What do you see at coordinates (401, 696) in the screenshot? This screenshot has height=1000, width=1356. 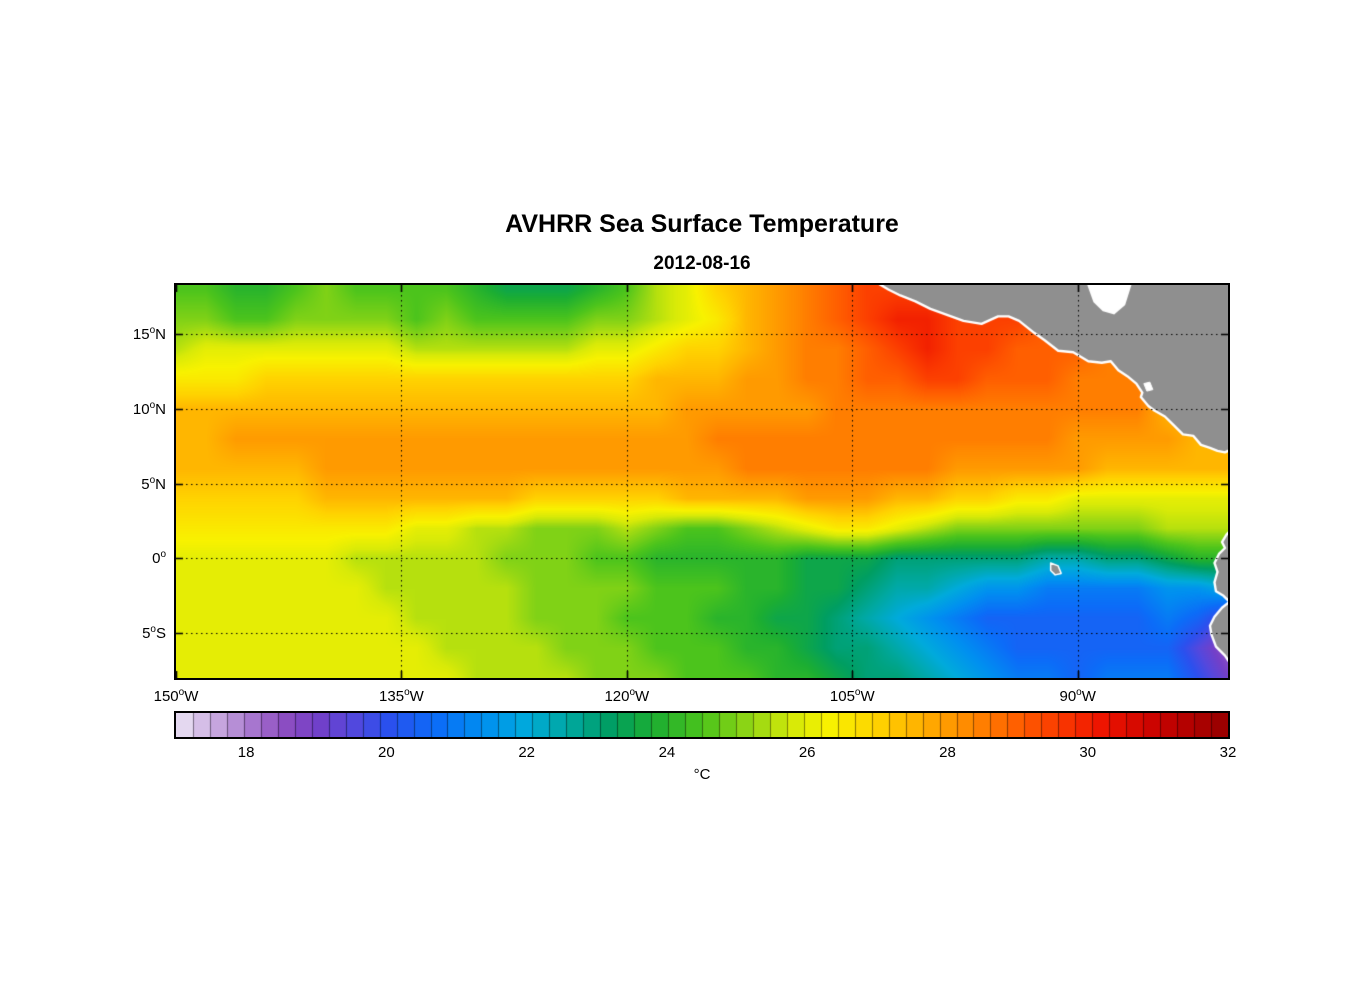 I see `x-tick-label: 135oW` at bounding box center [401, 696].